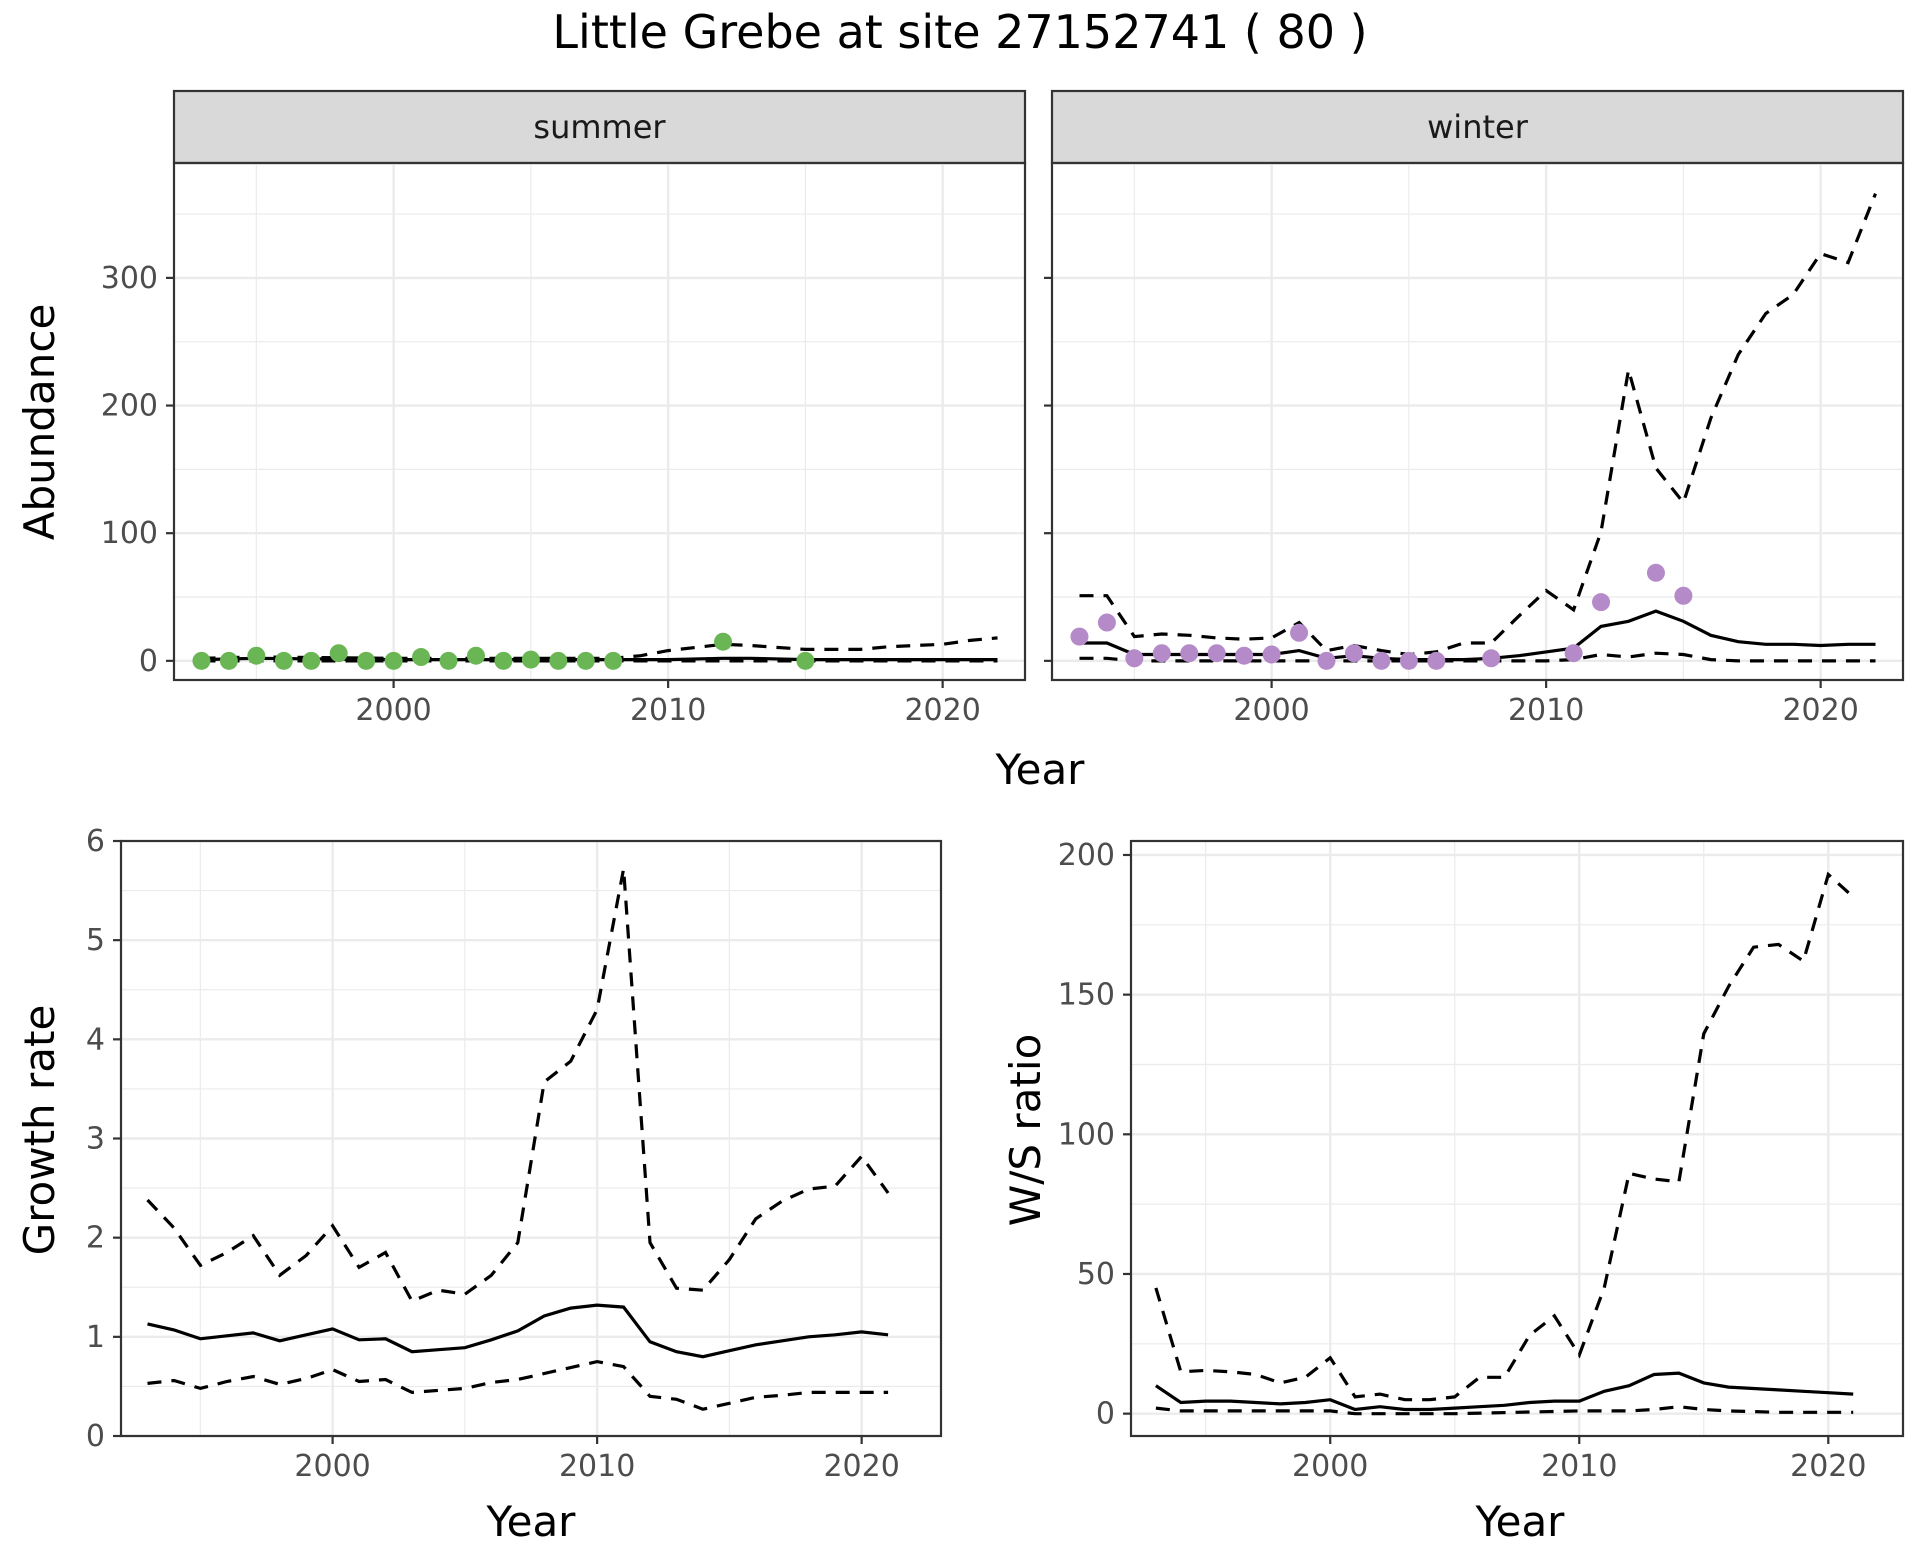  I want to click on x-axis-title-ratio: Year, so click(1520, 1521).